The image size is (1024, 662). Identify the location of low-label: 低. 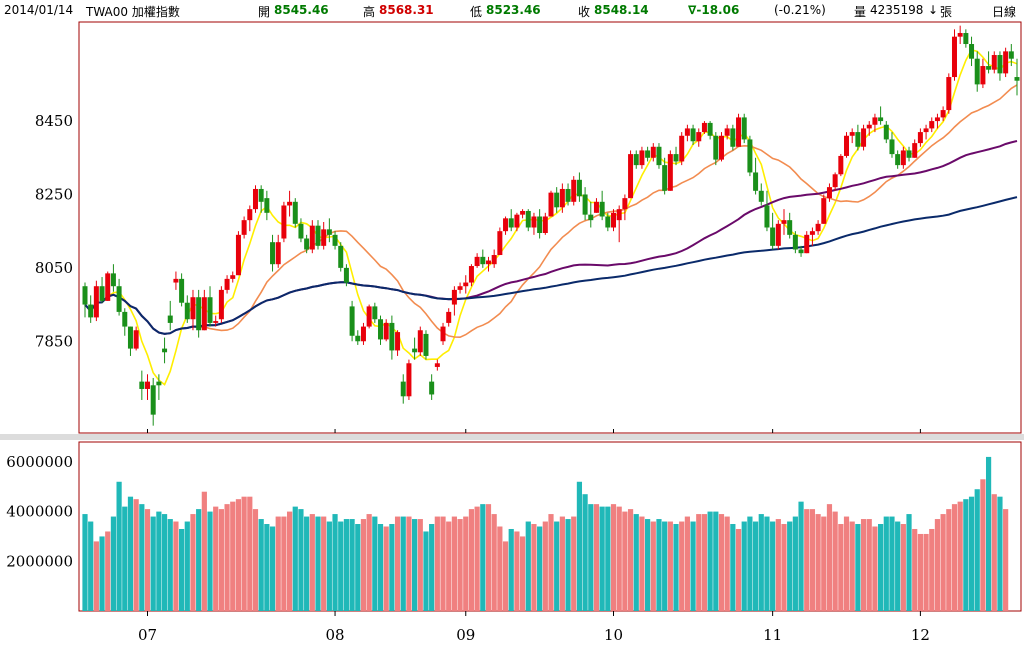
(476, 12).